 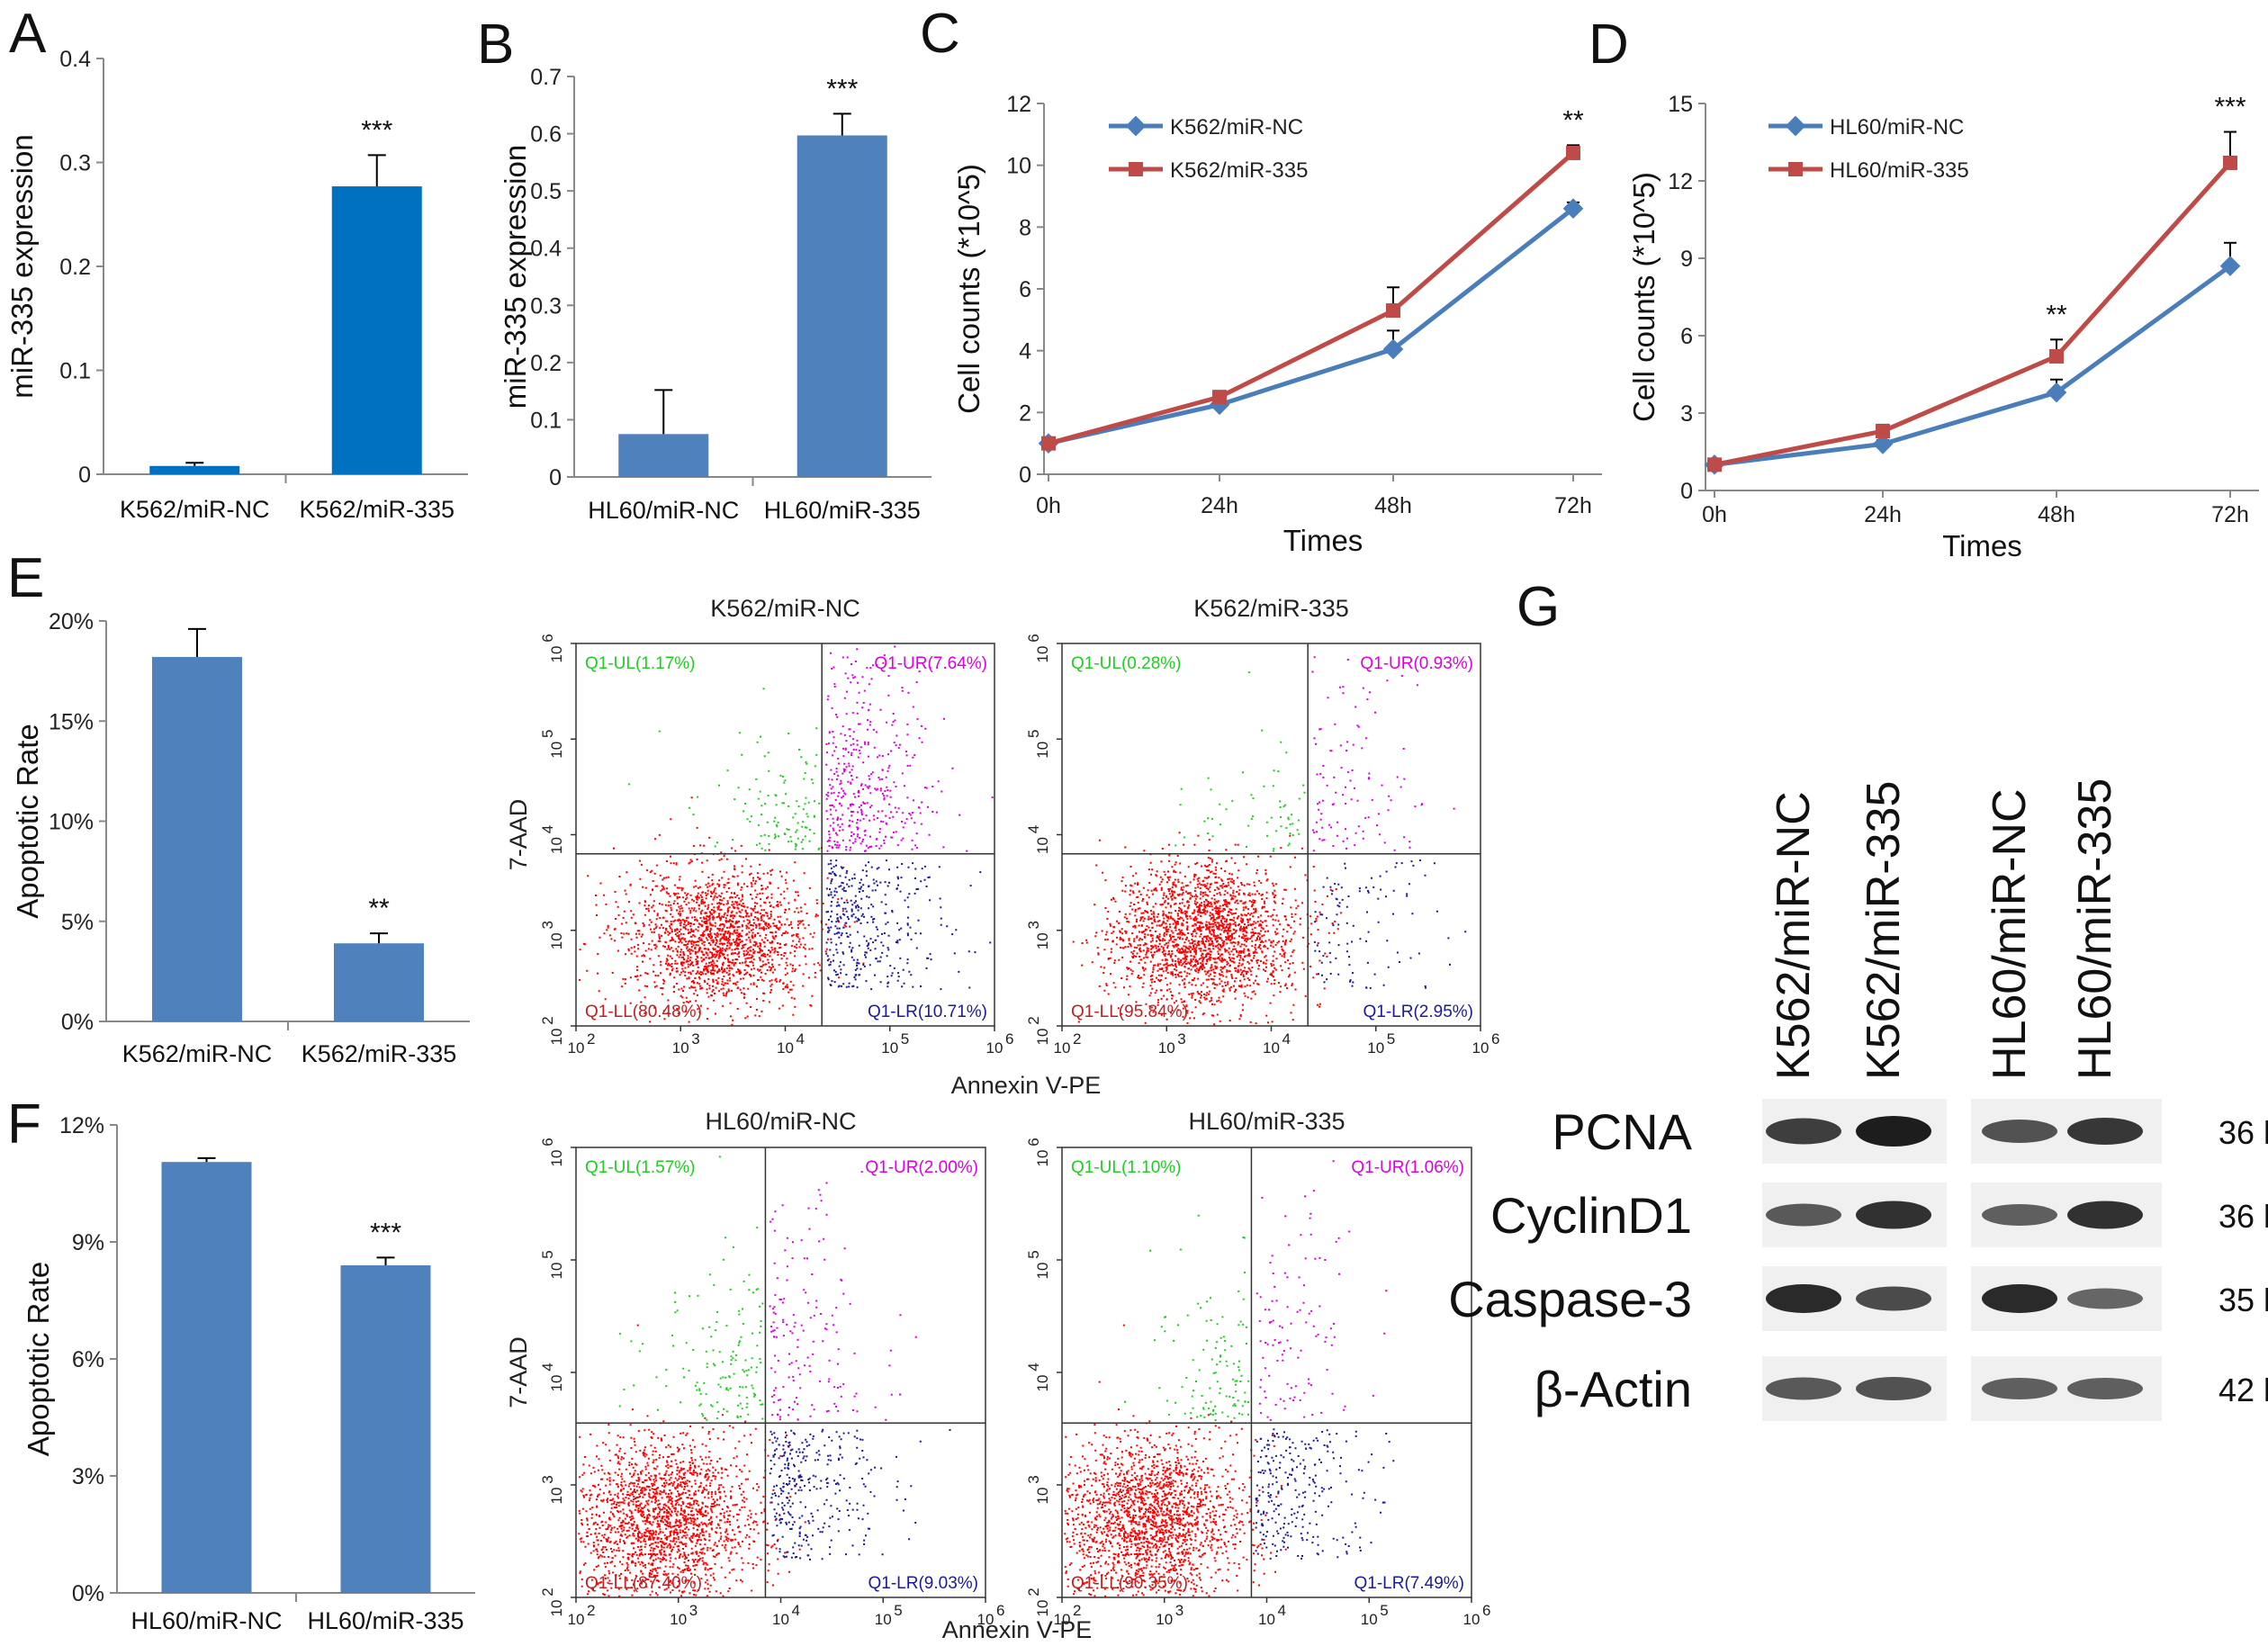 What do you see at coordinates (940, 34) in the screenshot?
I see `panel-letter-c: C` at bounding box center [940, 34].